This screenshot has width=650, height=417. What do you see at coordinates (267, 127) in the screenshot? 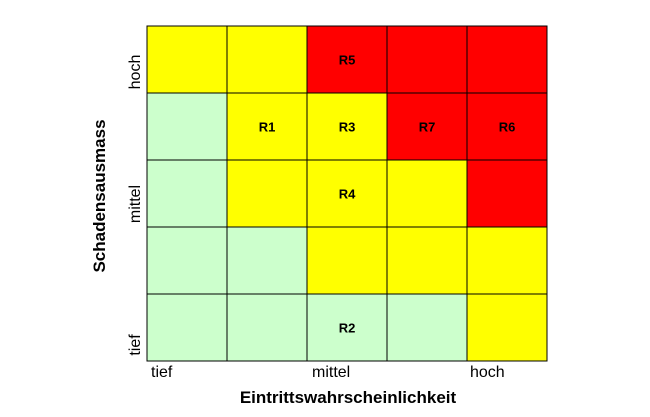
I see `risk-label-r1: R1` at bounding box center [267, 127].